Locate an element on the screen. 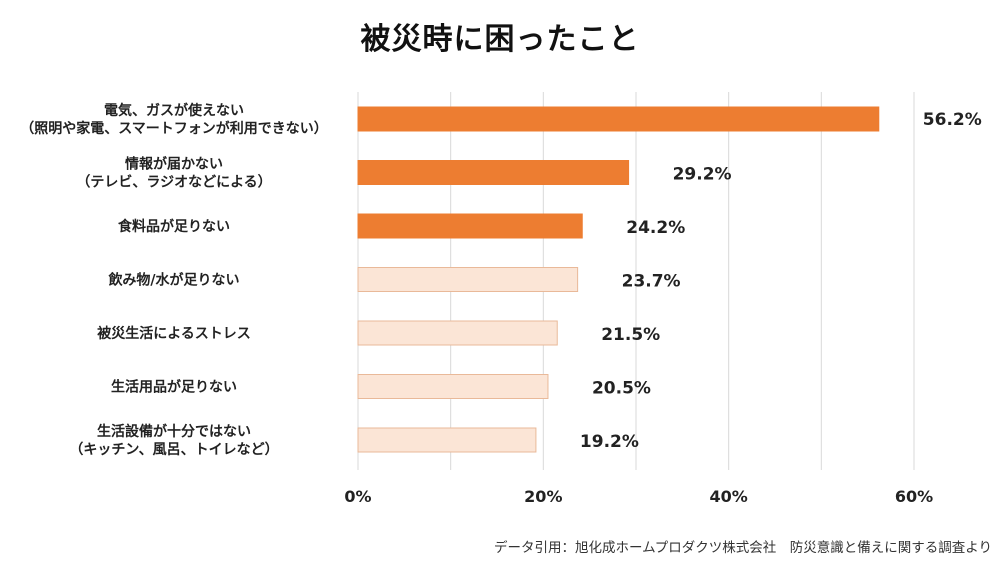 The height and width of the screenshot is (565, 1000). category-label: （キッチン、風呂、トイレなど） is located at coordinates (173, 450).